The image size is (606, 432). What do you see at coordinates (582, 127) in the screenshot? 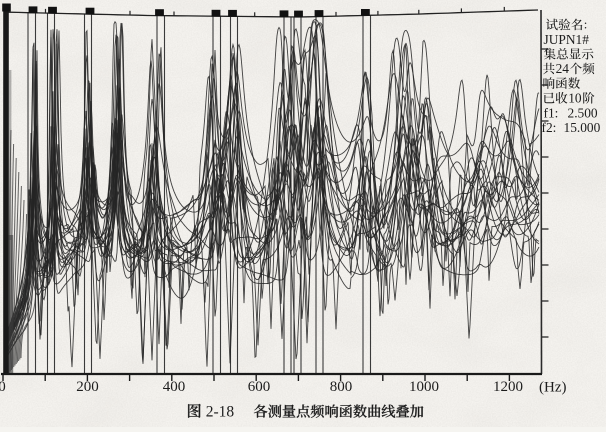
I see `svg-text: 15.000` at bounding box center [582, 127].